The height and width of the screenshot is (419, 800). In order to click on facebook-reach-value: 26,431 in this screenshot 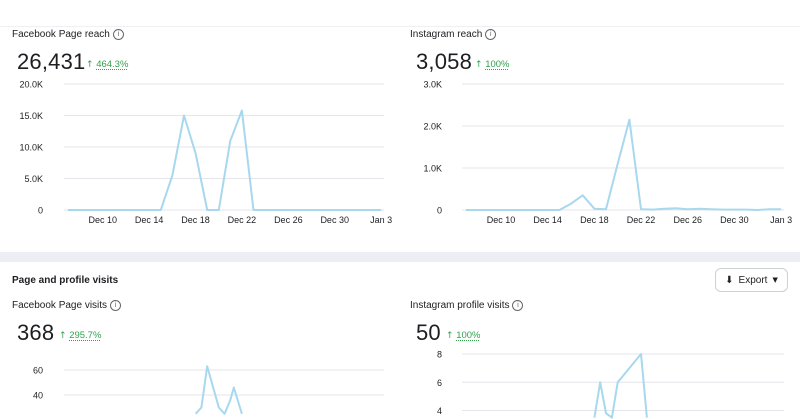, I will do `click(51, 61)`.